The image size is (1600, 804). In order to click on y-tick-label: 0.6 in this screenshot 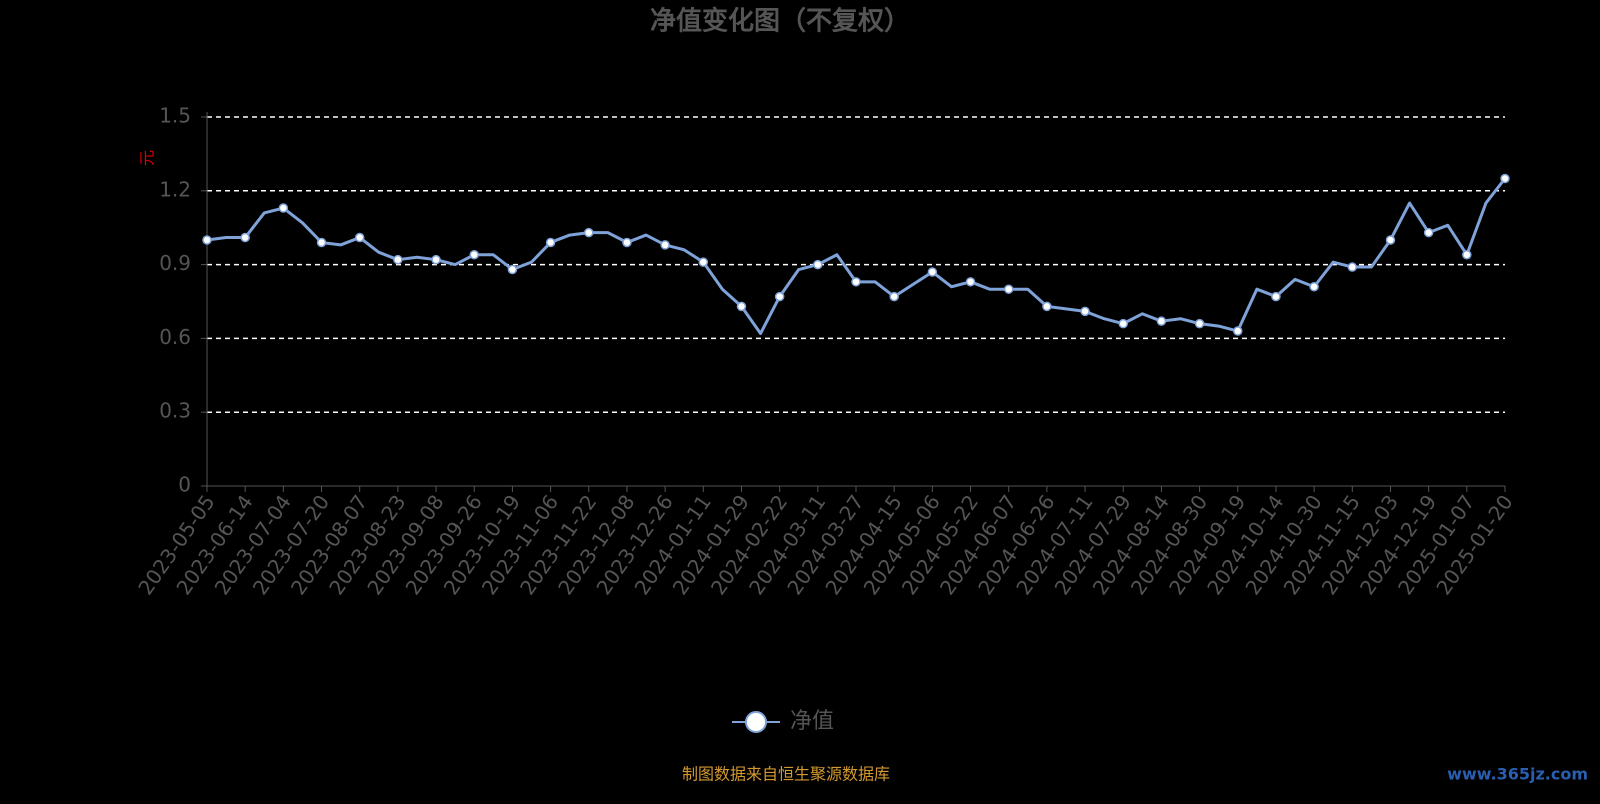, I will do `click(175, 337)`.